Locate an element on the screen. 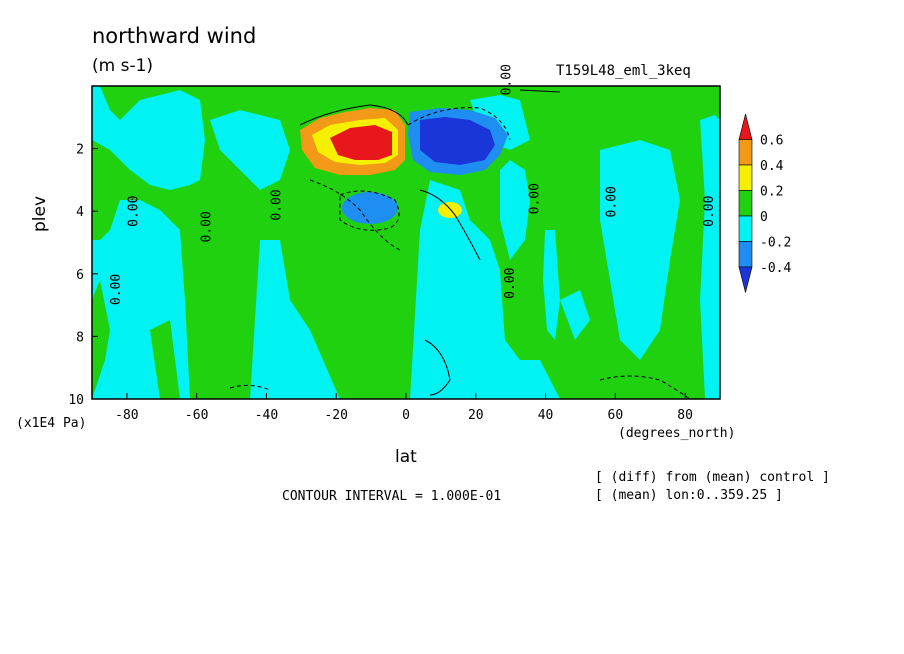 The width and height of the screenshot is (904, 654). y-axis: 2 4 6 8 10 is located at coordinates (83, 275).